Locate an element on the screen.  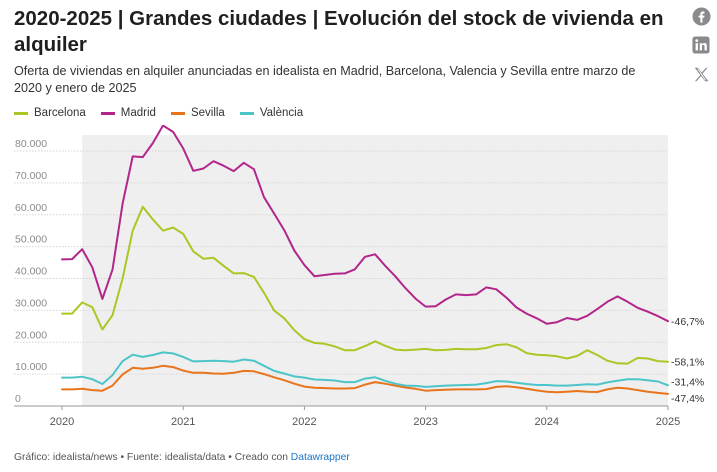
y-tick-label: 80.000 is located at coordinates (31, 144).